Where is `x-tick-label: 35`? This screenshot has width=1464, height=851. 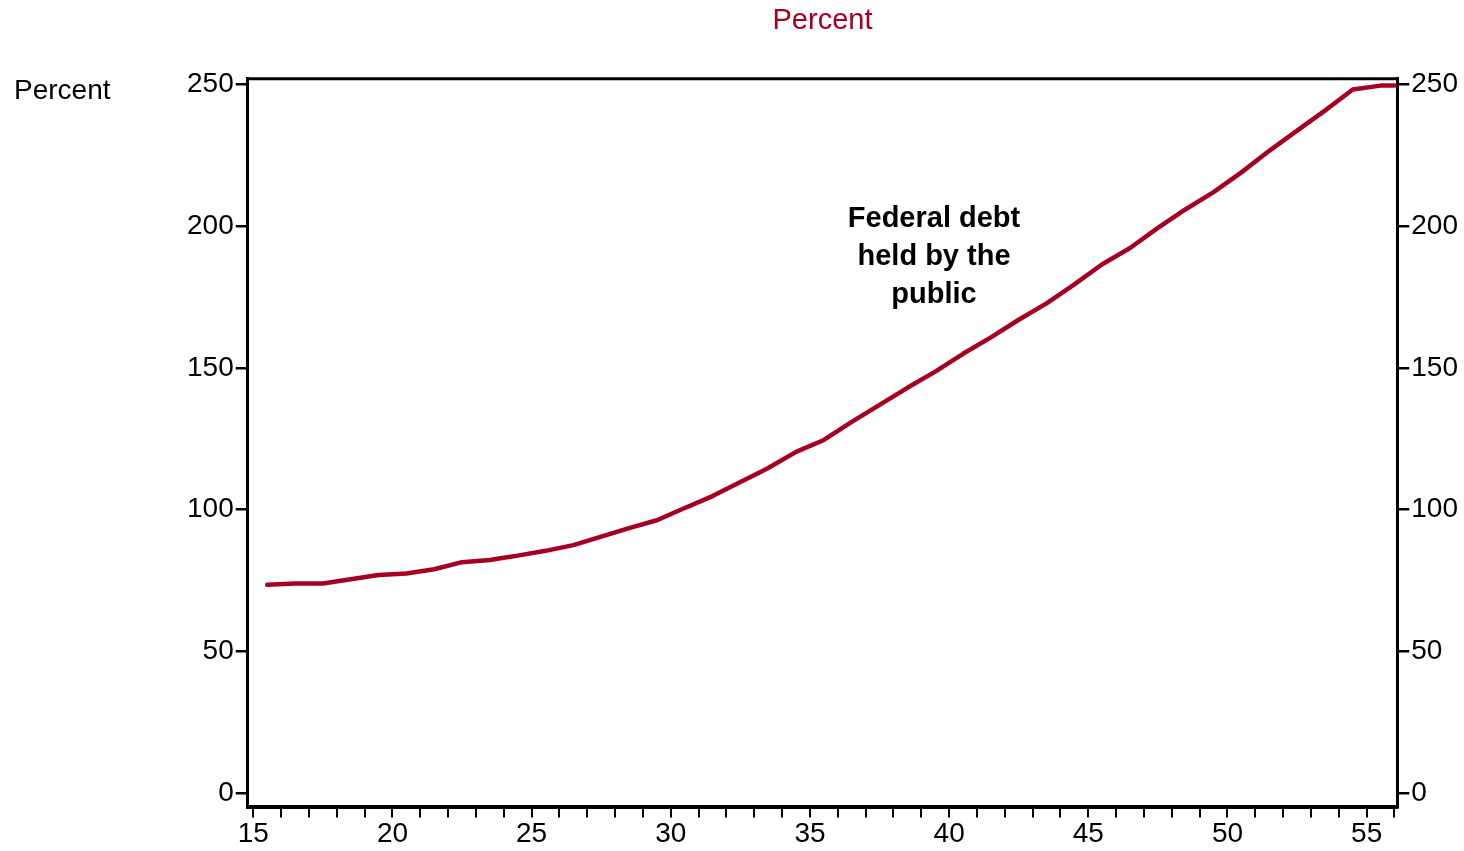
x-tick-label: 35 is located at coordinates (810, 832).